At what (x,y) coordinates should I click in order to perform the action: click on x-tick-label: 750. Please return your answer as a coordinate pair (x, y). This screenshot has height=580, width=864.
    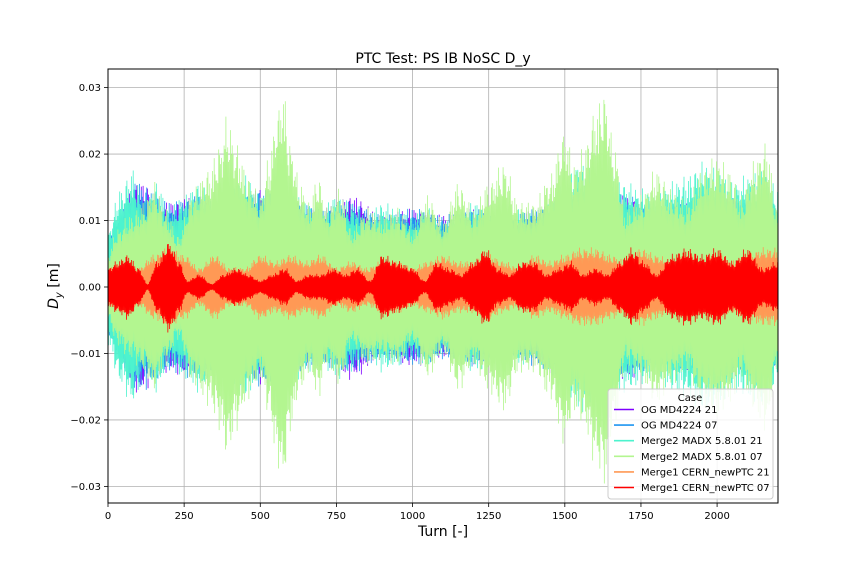
    Looking at the image, I should click on (336, 516).